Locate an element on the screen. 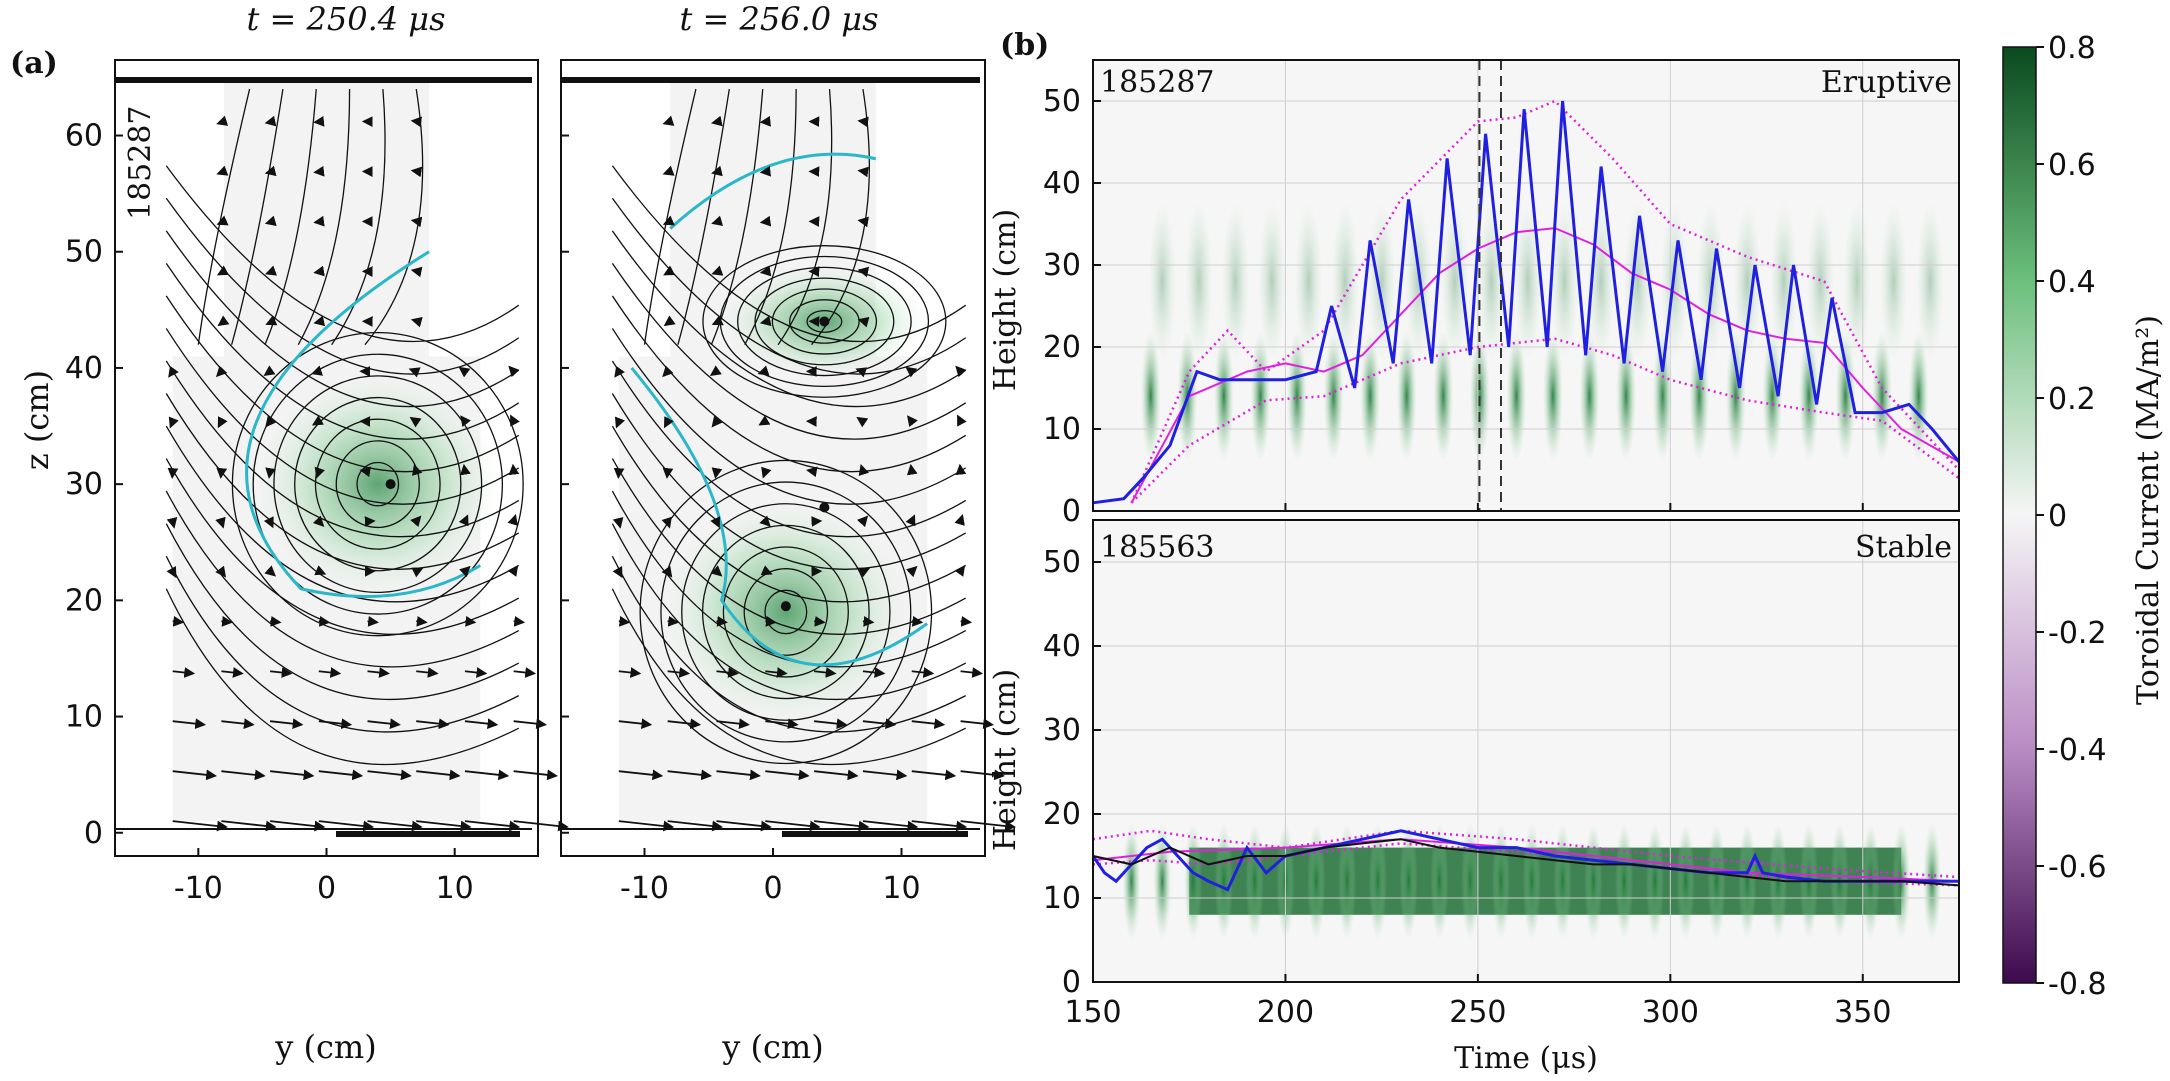 The image size is (2170, 1081). panel-a2-o-points is located at coordinates (805, 464).